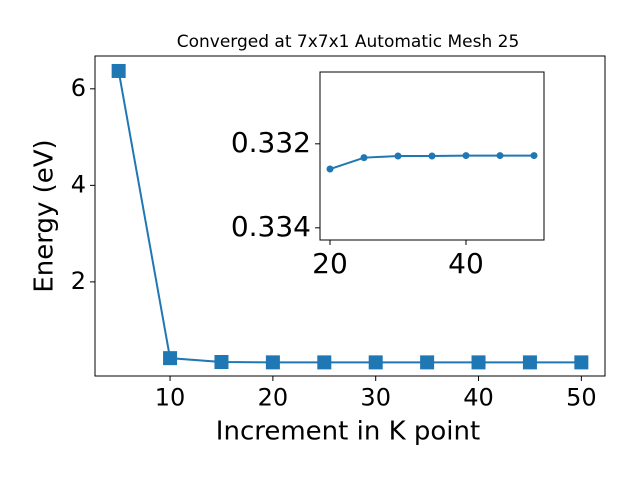 Image resolution: width=640 pixels, height=480 pixels. I want to click on chart-title: Converged at 7x7x1 Automatic Mesh 25, so click(348, 42).